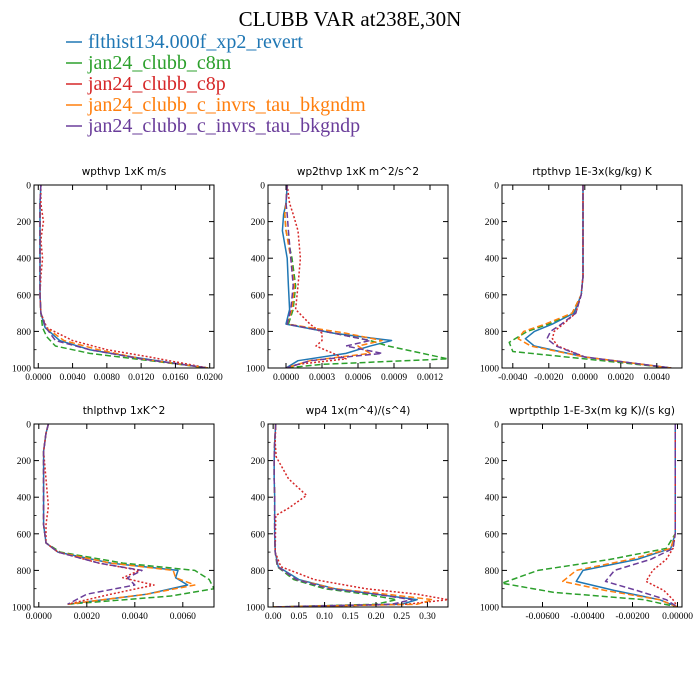 This screenshot has width=700, height=700. Describe the element at coordinates (141, 378) in the screenshot. I see `x-tick-label: 0.0120` at that location.